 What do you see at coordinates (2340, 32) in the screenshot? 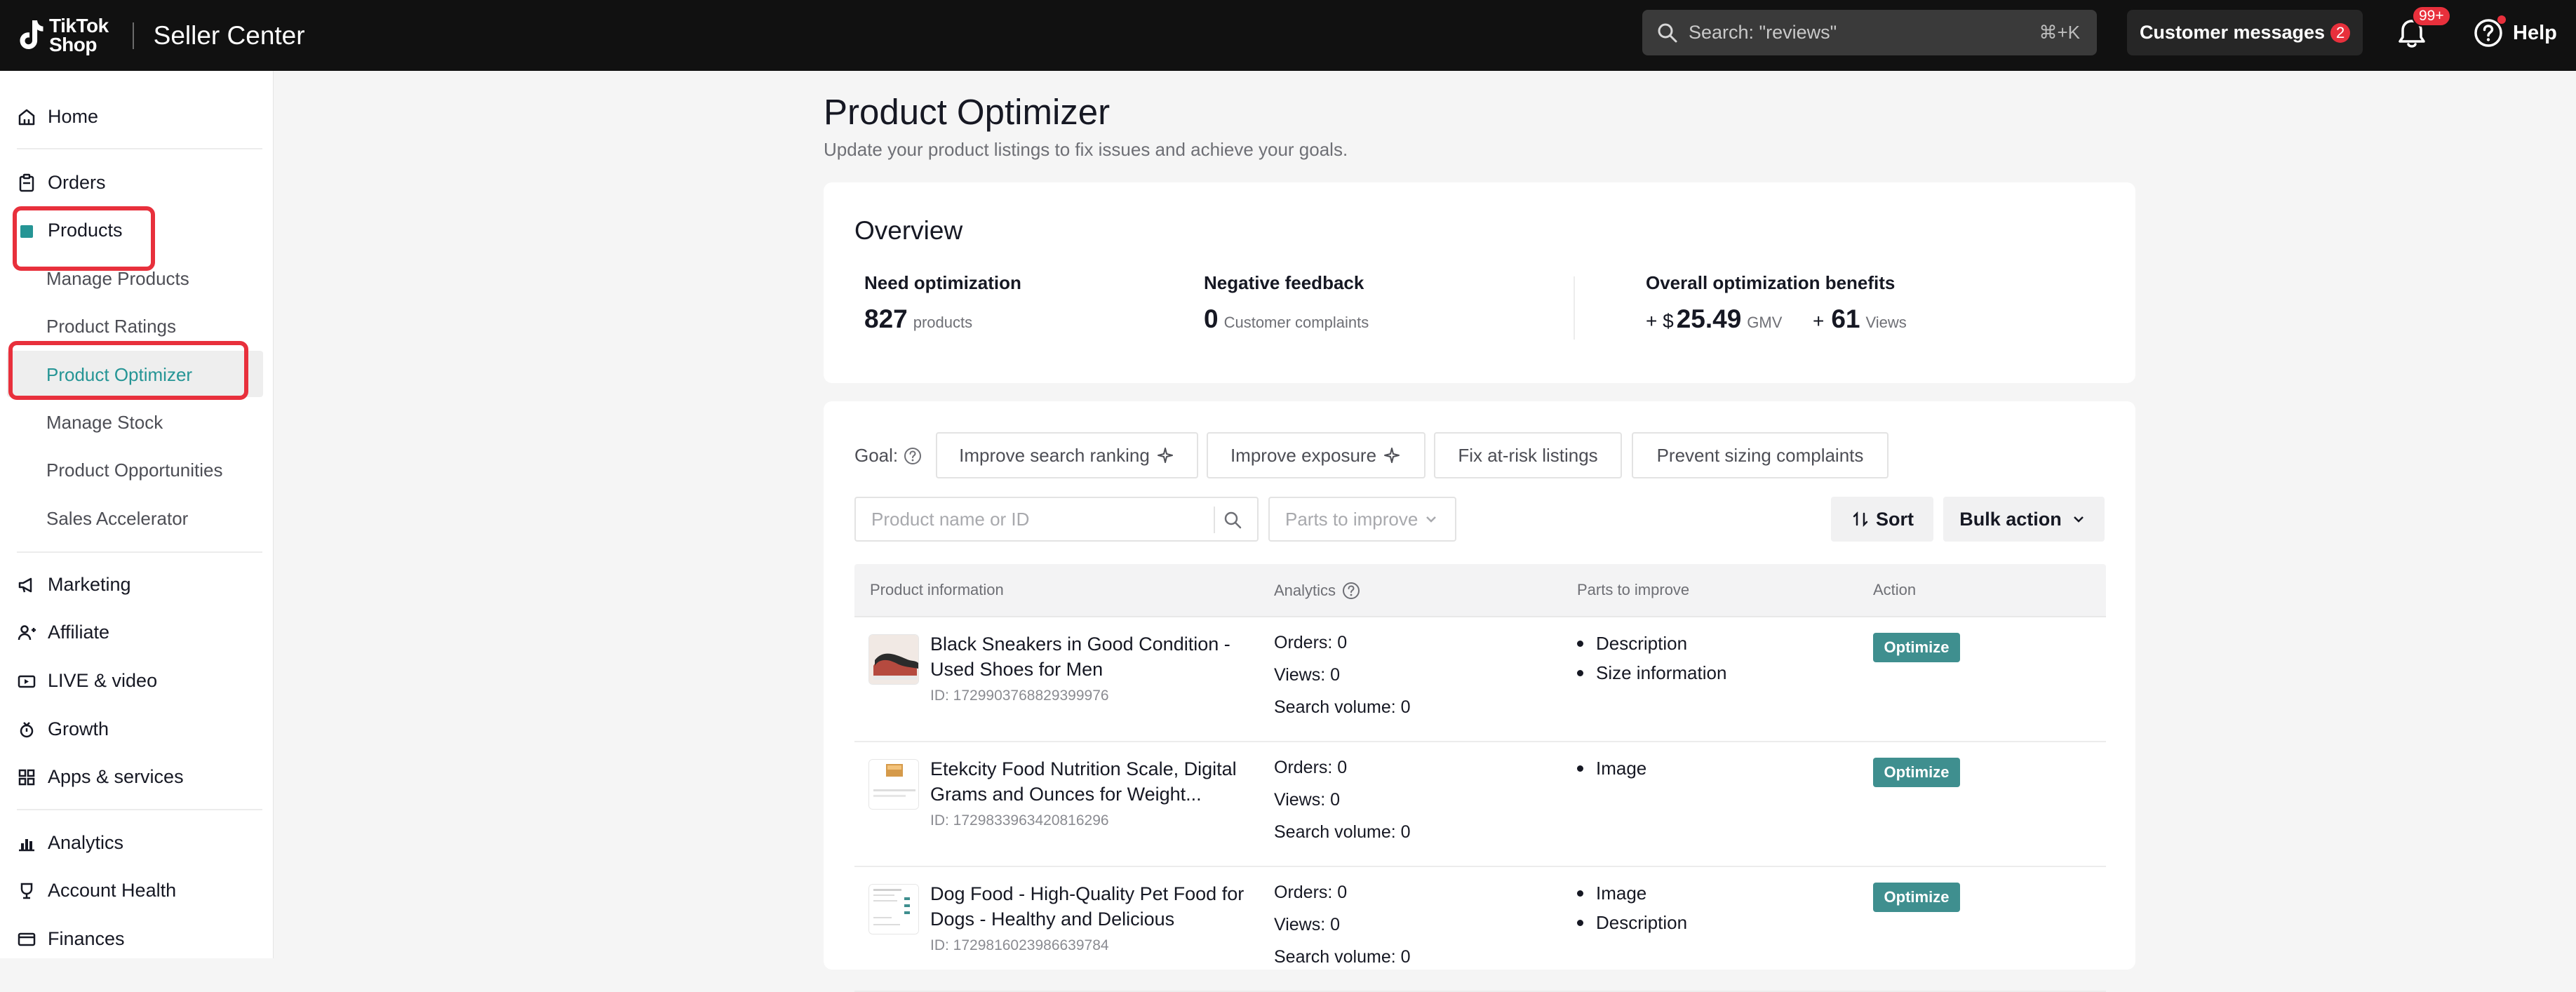
I see `customer-messages-count: 2` at bounding box center [2340, 32].